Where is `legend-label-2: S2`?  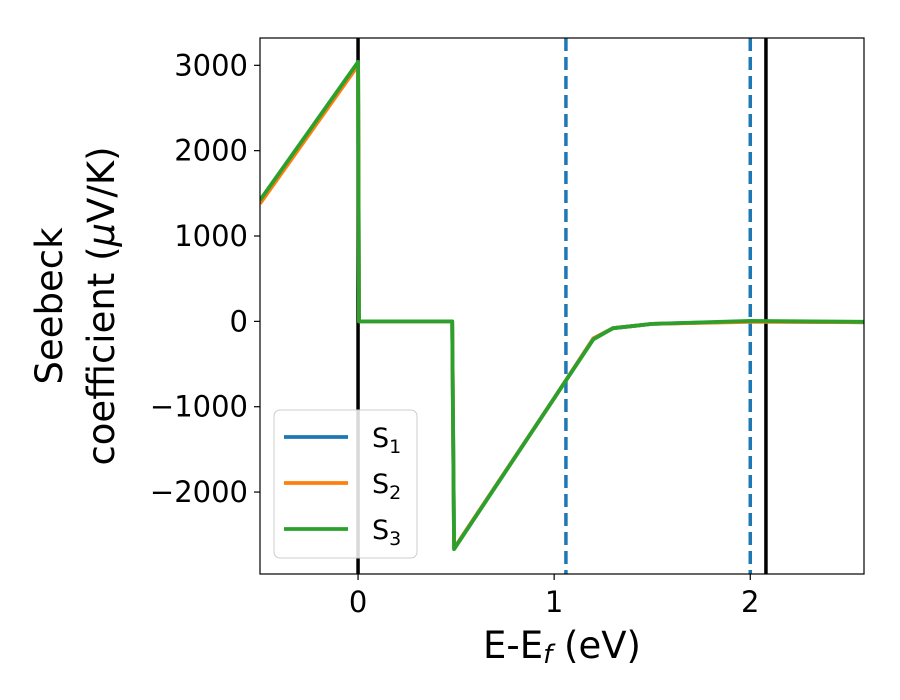 legend-label-2: S2 is located at coordinates (386, 486).